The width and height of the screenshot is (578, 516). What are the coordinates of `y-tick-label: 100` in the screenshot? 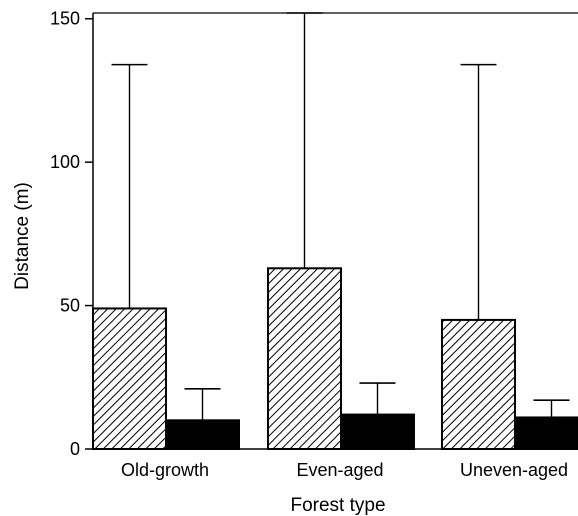 It's located at (65, 162).